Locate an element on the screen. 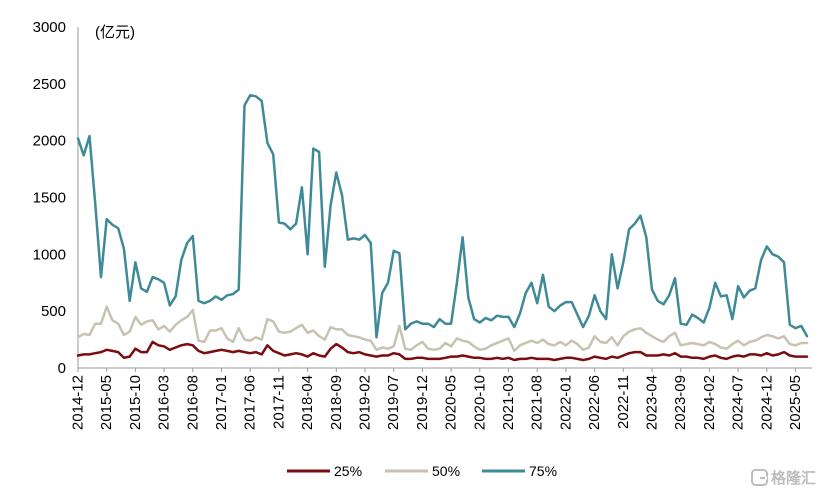 The width and height of the screenshot is (830, 494). x-tick-label: 2015-05 is located at coordinates (106, 402).